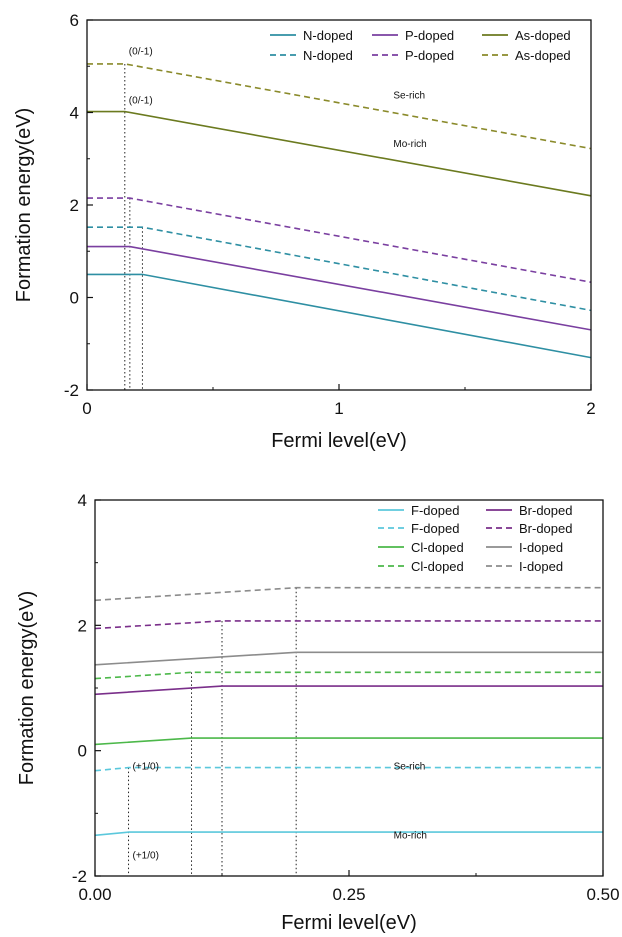 The image size is (622, 937). I want to click on y-tick-label: 6, so click(74, 20).